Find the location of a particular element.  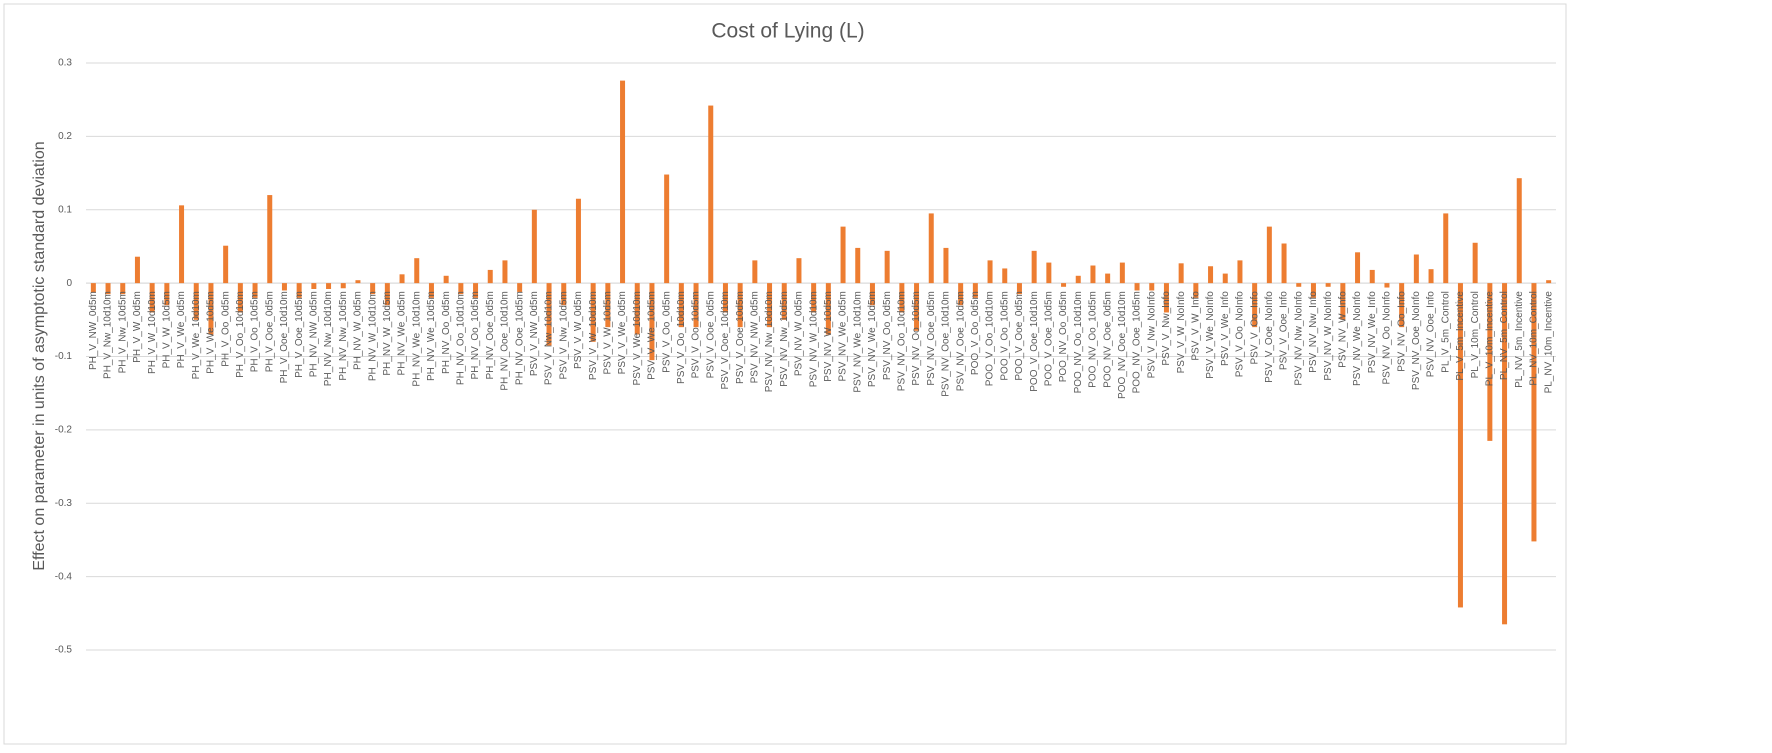

x-tick-label: PH_NV_Oo_0d5m is located at coordinates (446, 332).